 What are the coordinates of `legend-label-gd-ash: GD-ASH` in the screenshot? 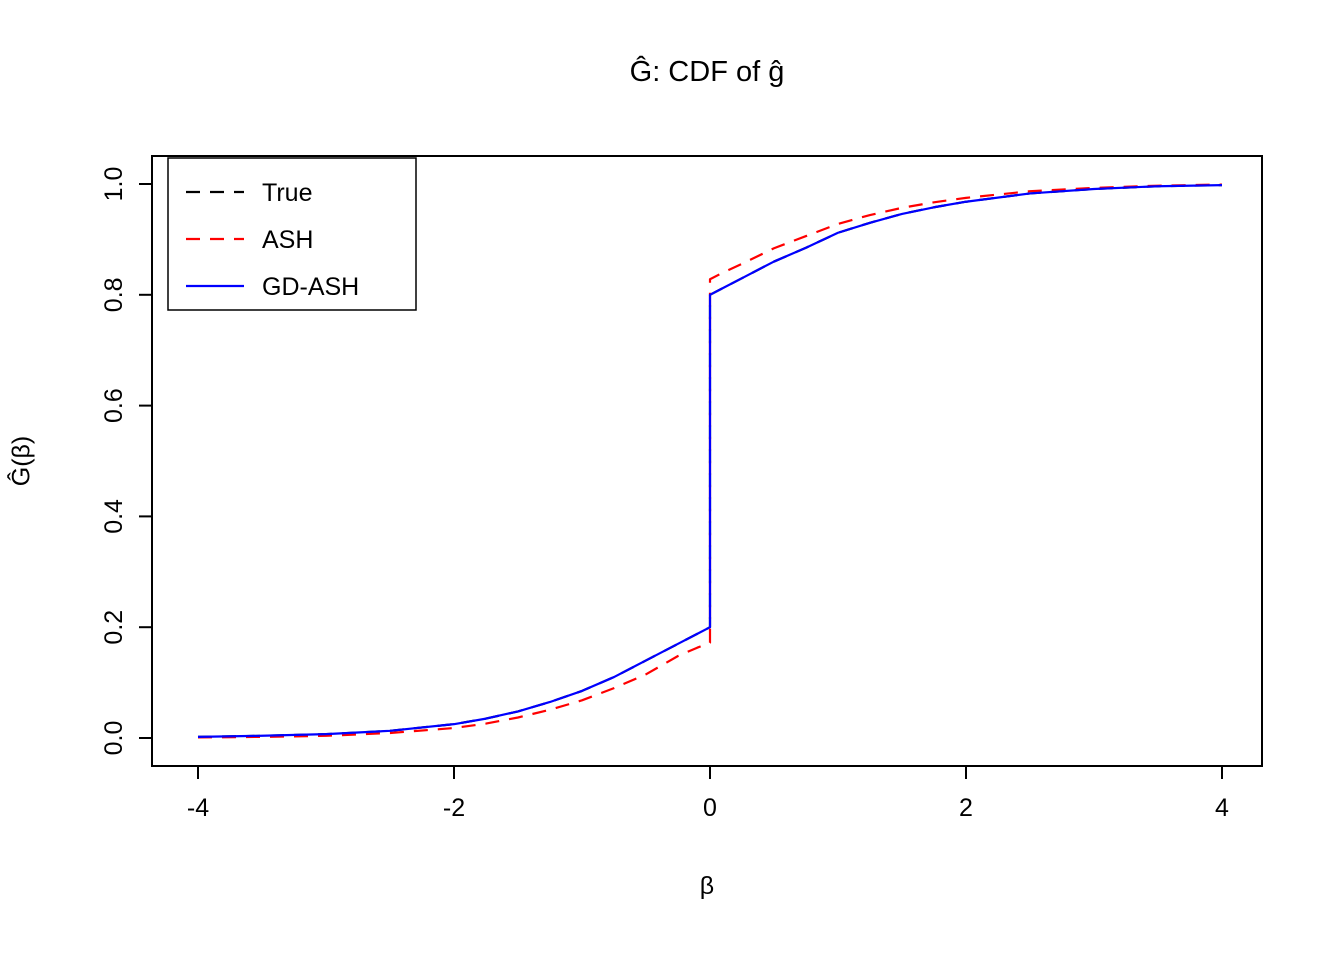 It's located at (310, 287).